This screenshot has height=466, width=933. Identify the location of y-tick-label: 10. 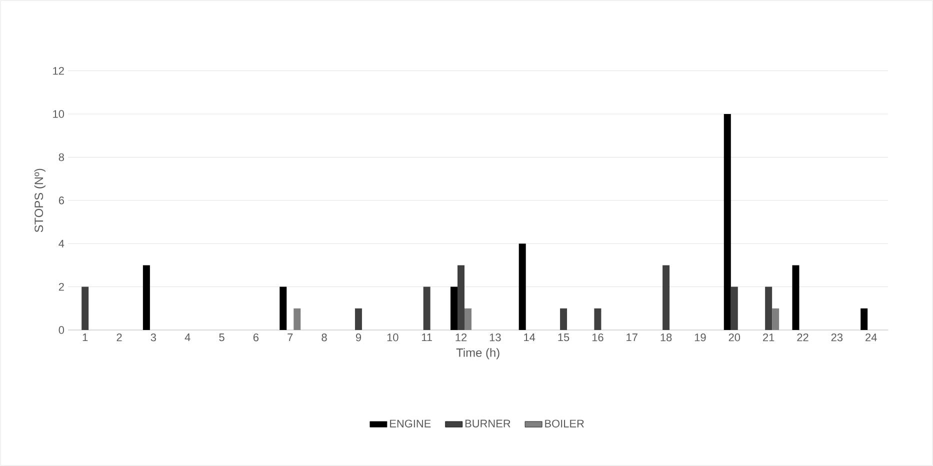
(58, 114).